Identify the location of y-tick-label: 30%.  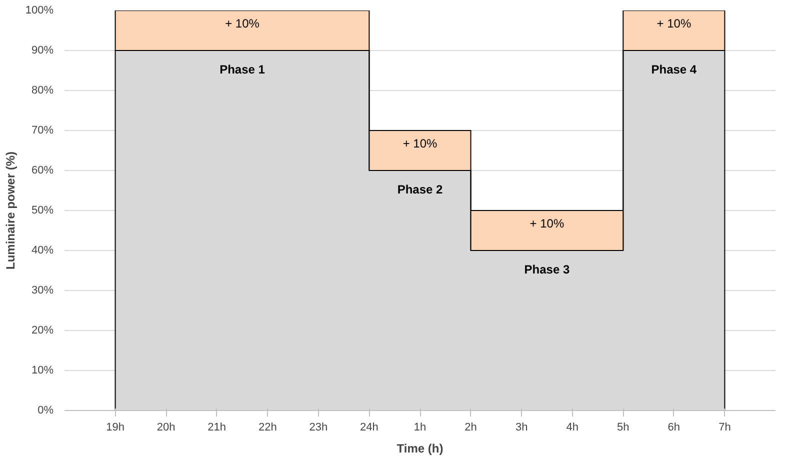
(42, 290).